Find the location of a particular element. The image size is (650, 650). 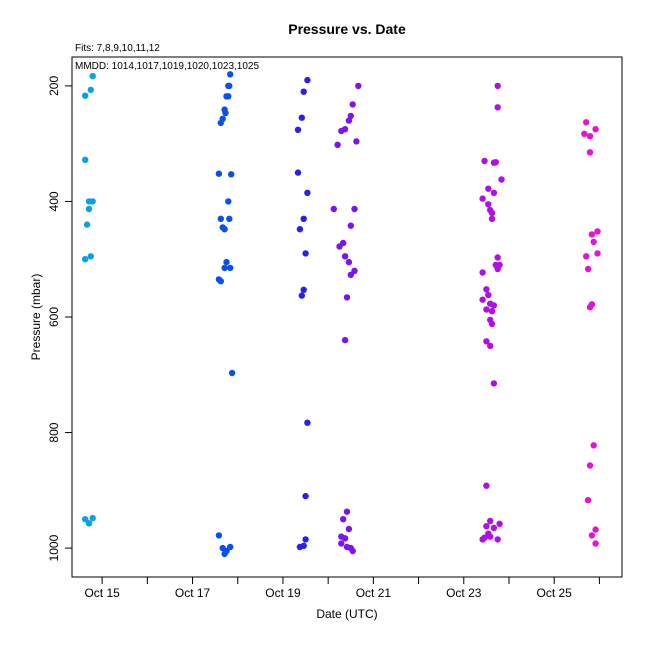

x-tick-label: Oct 15 is located at coordinates (102, 593).